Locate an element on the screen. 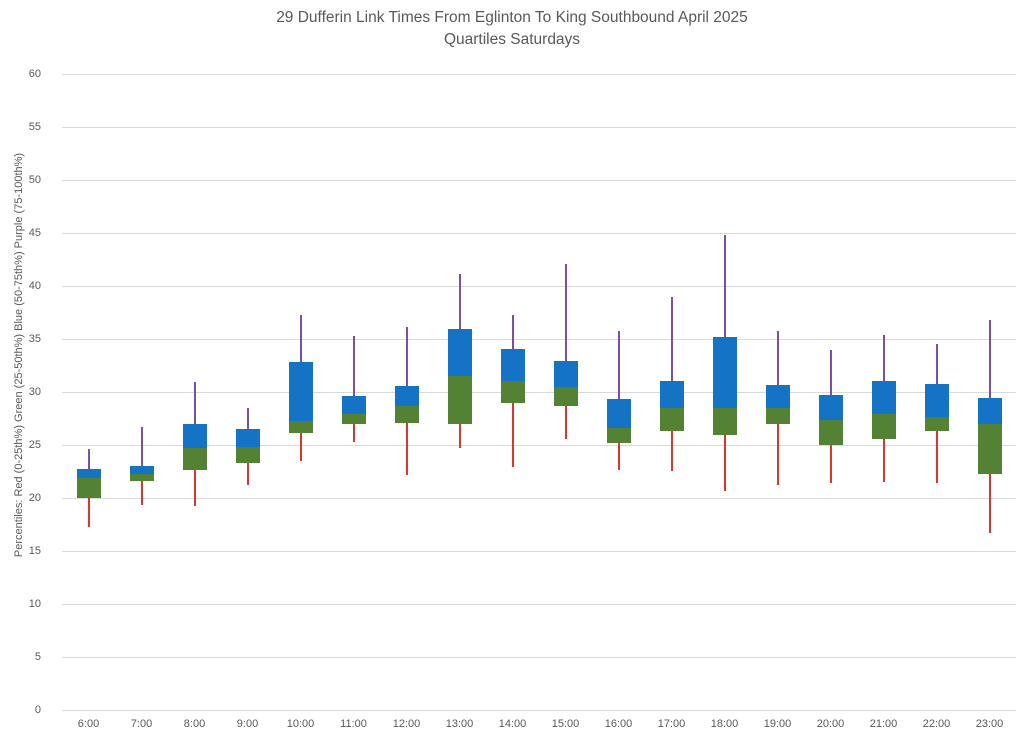 The height and width of the screenshot is (741, 1024). y-tick-label: 25 is located at coordinates (34, 445).